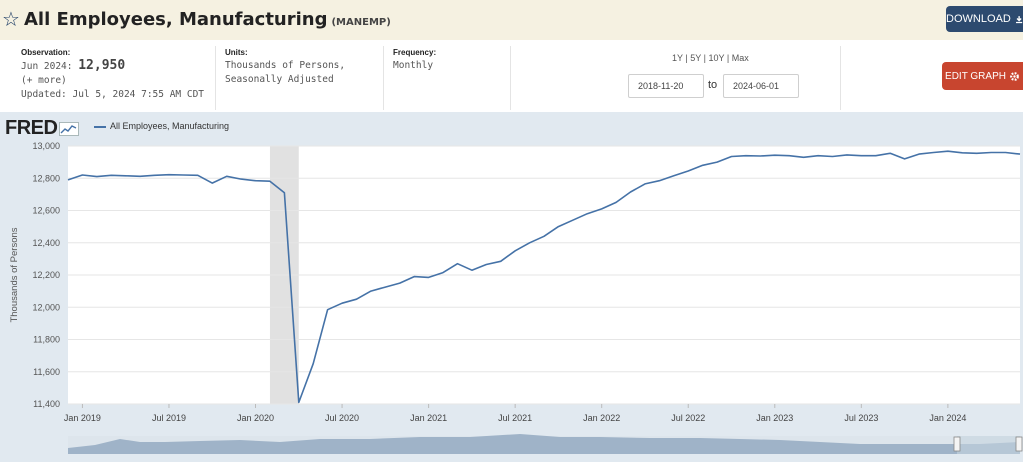  Describe the element at coordinates (428, 418) in the screenshot. I see `x-tick-label: Jan 2021` at that location.